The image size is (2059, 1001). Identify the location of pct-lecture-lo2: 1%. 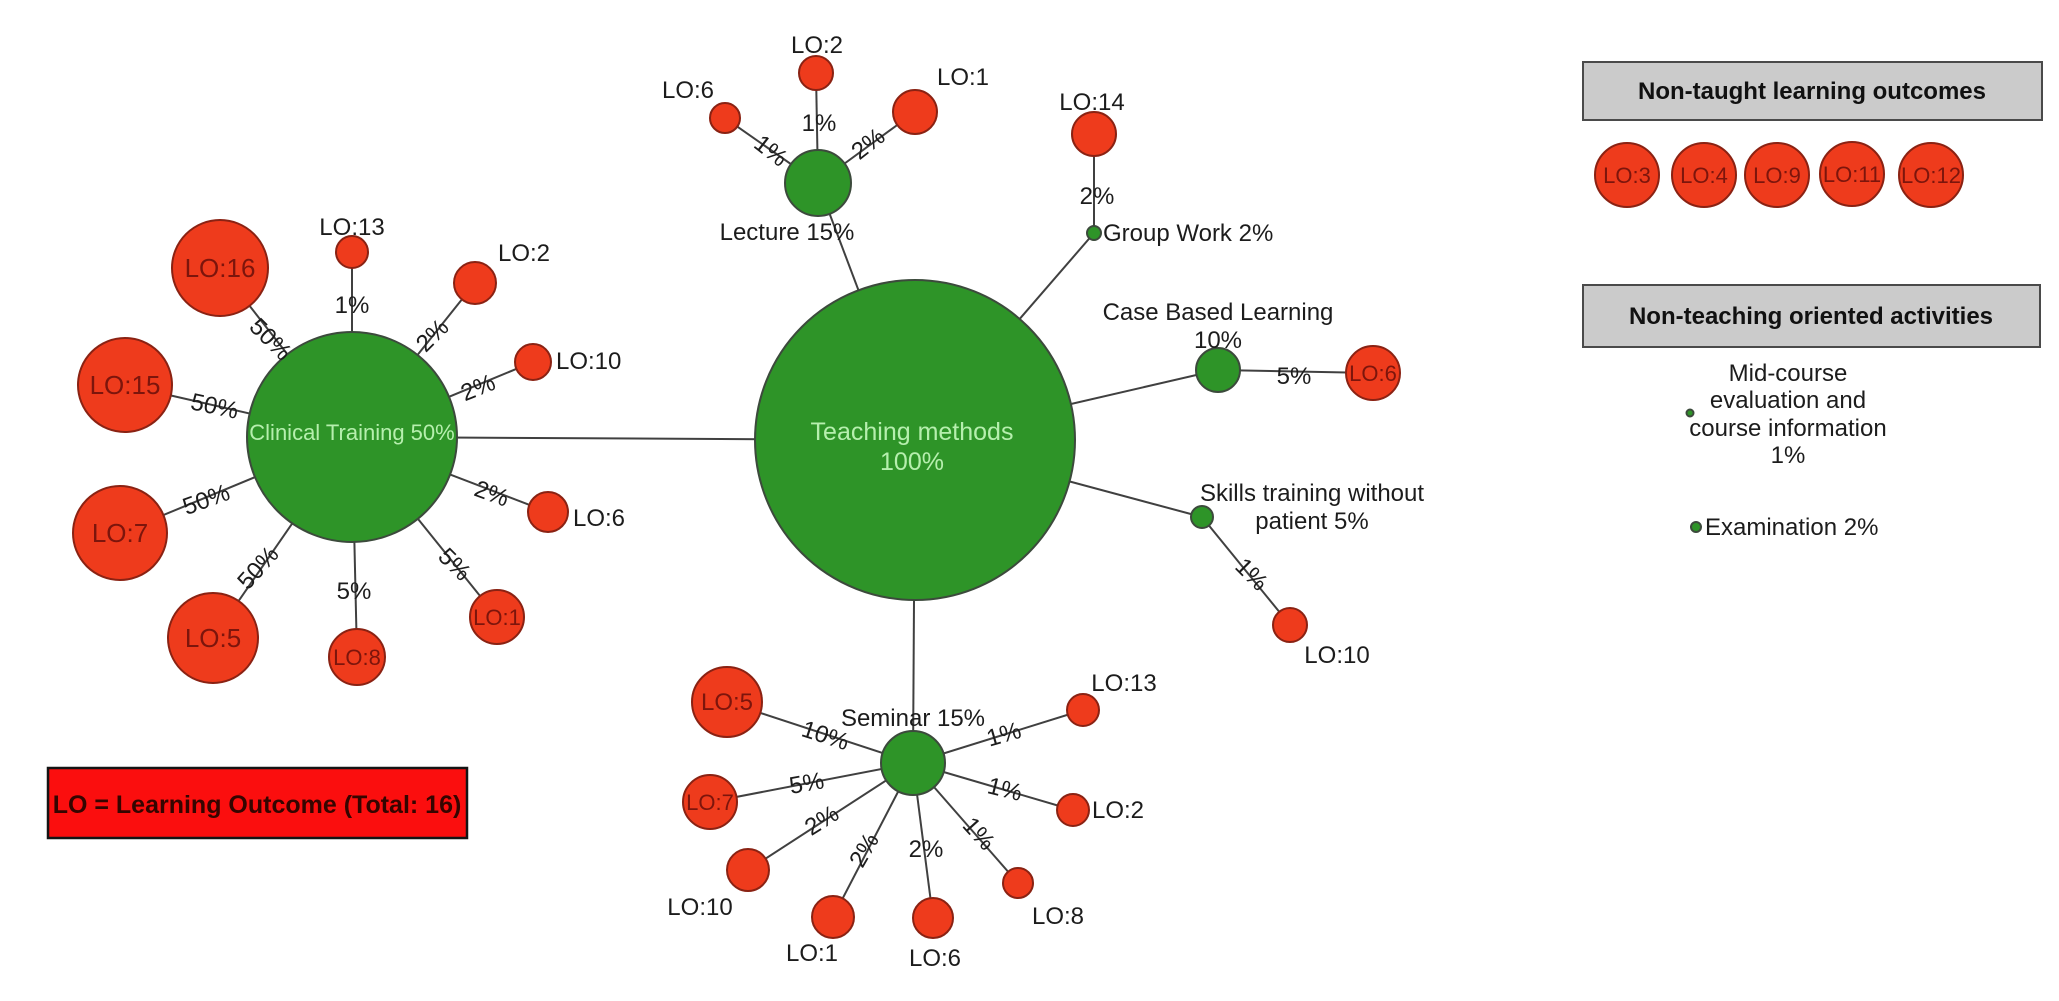
(819, 123).